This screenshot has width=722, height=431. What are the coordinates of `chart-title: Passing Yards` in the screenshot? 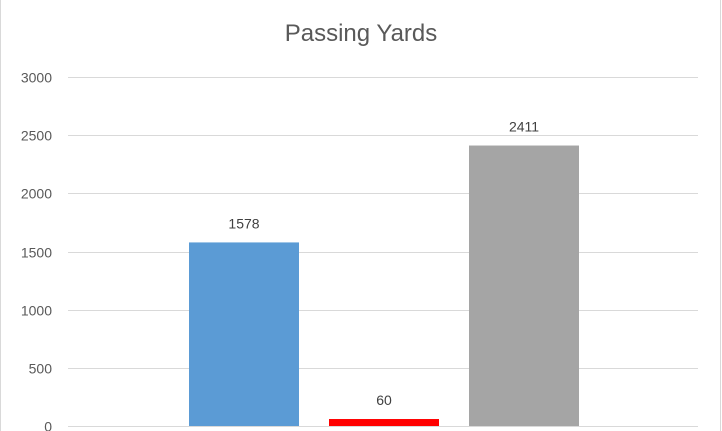 It's located at (361, 33).